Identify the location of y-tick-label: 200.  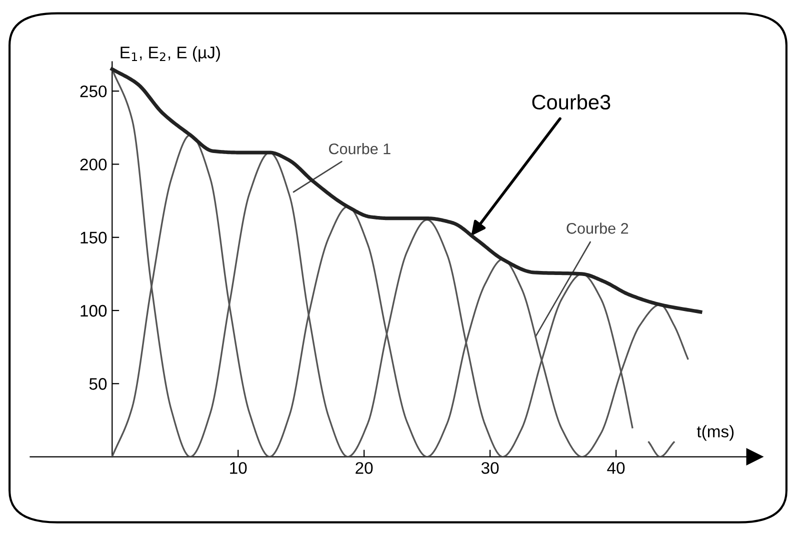
(93, 164).